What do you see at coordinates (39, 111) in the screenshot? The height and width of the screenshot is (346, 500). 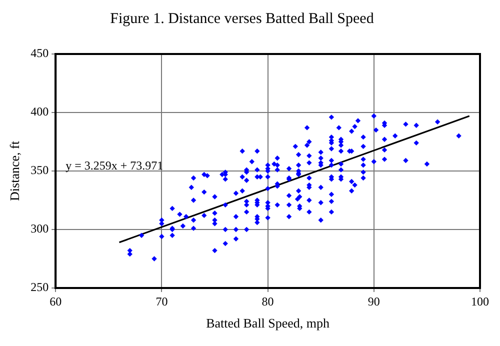 I see `y-tick-label: 400` at bounding box center [39, 111].